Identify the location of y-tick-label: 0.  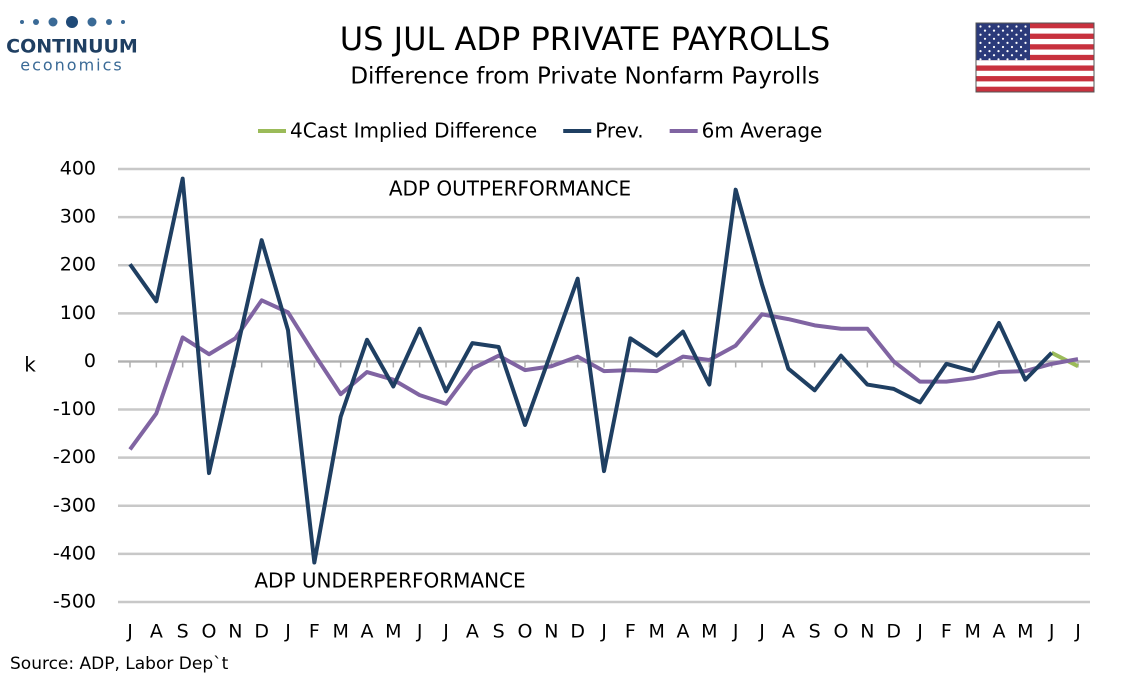
(90, 361).